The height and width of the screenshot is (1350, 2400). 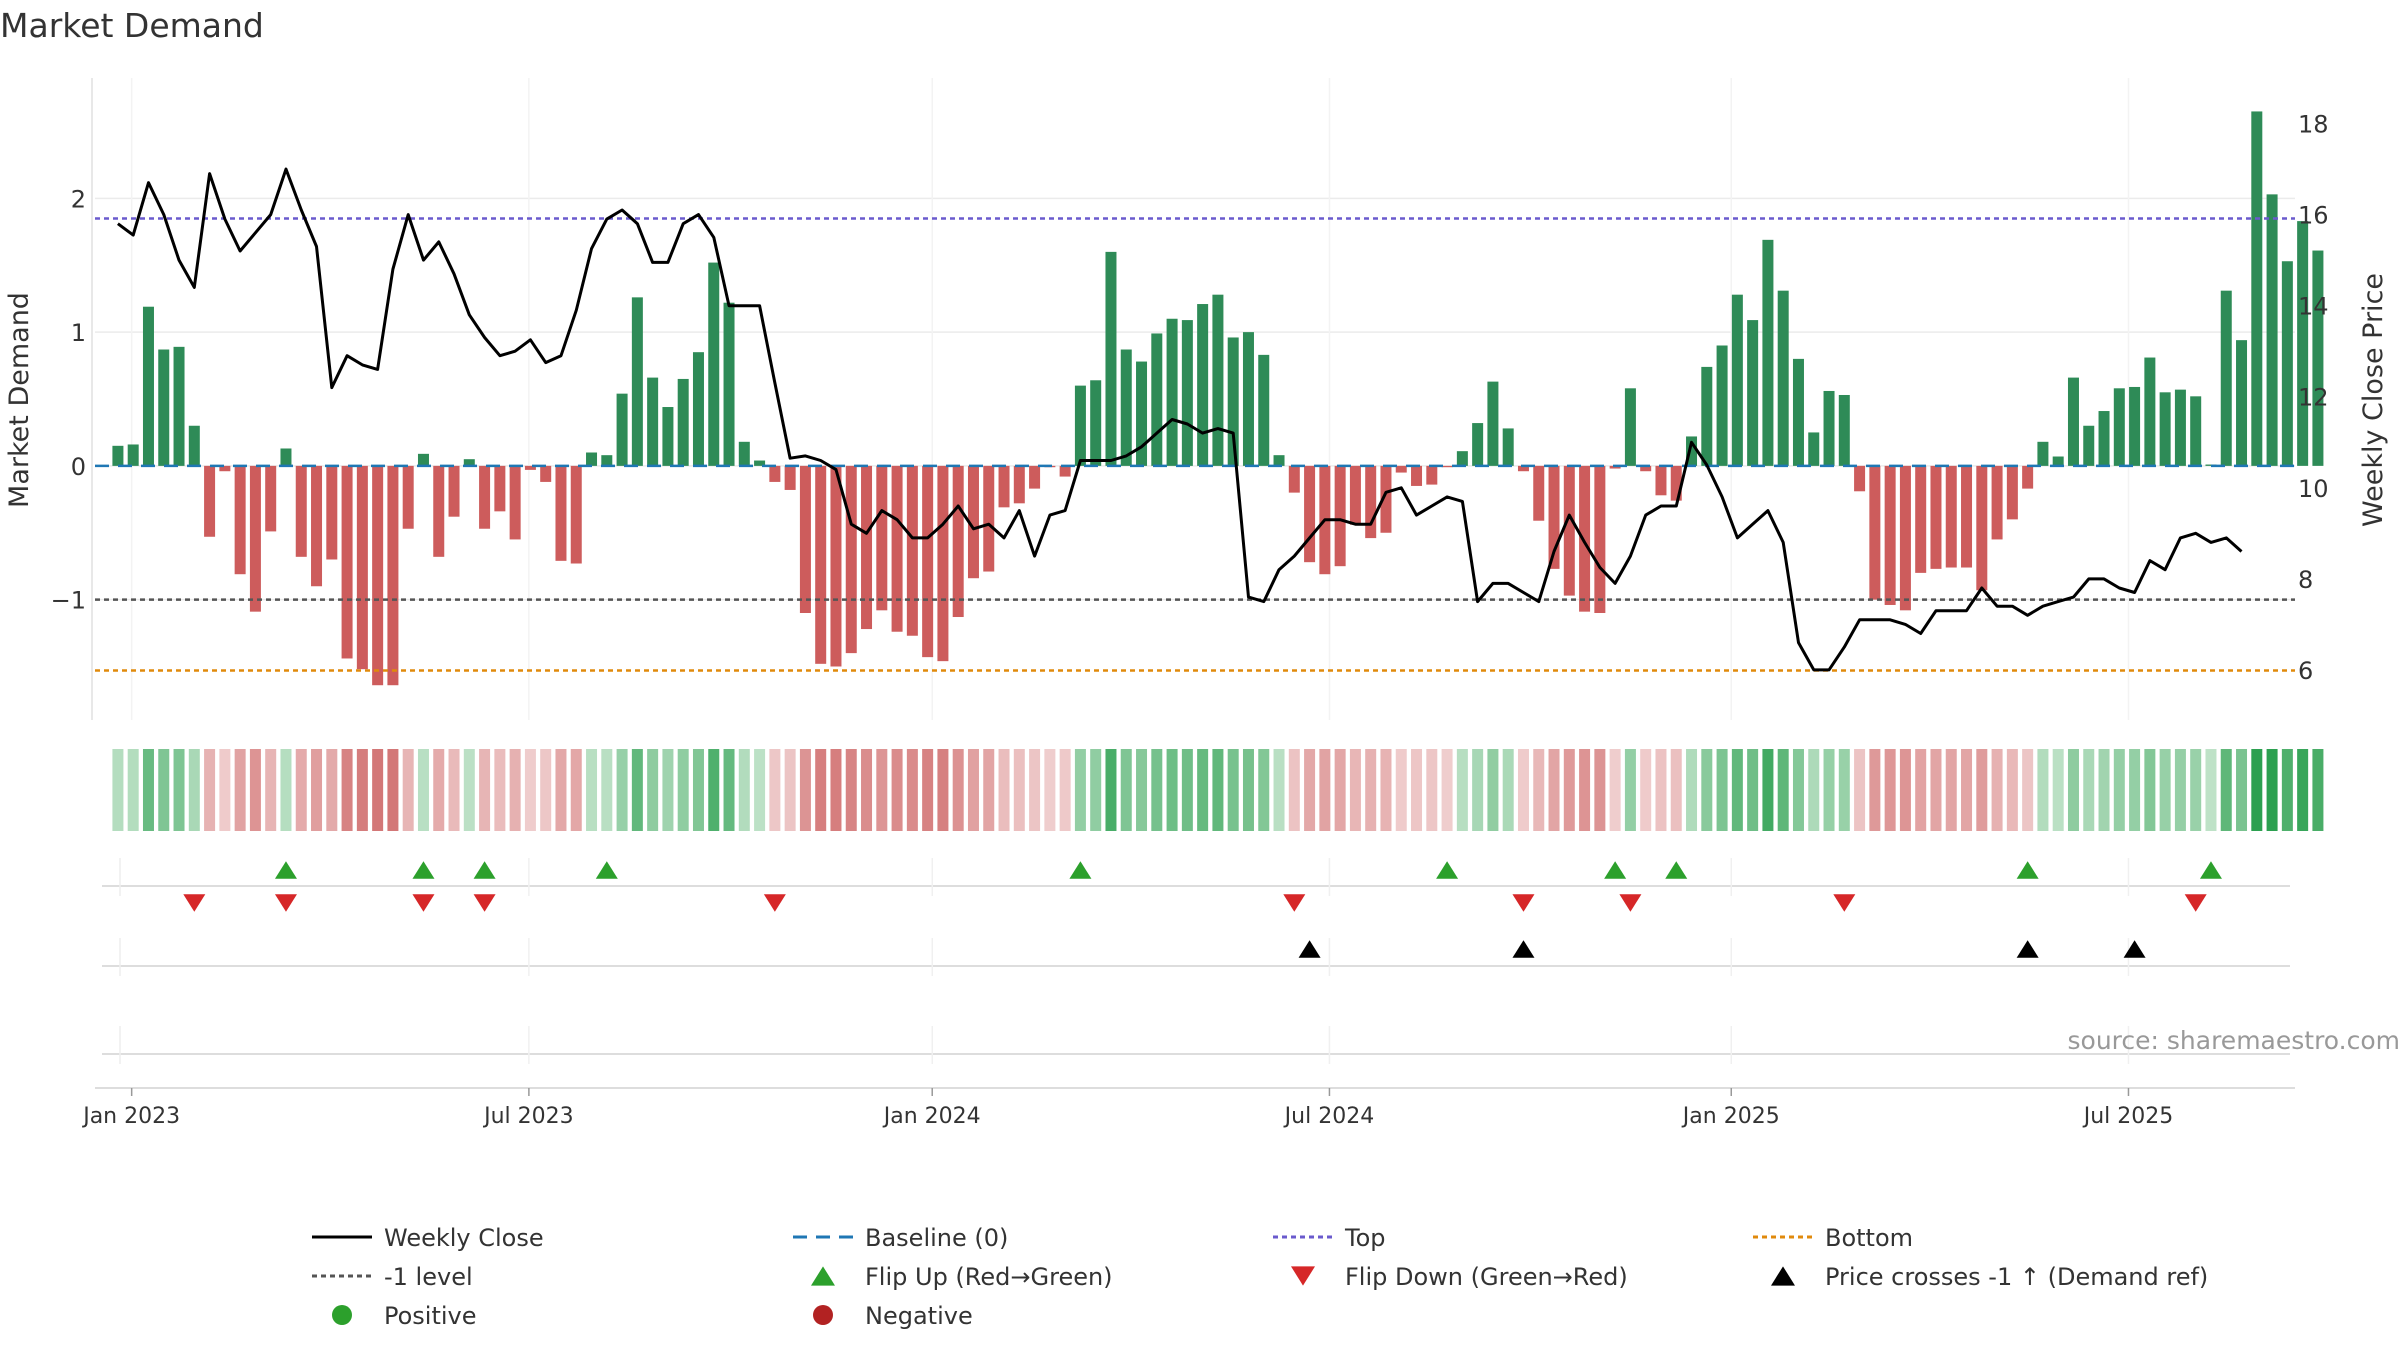 What do you see at coordinates (919, 1316) in the screenshot?
I see `legend-label: Negative` at bounding box center [919, 1316].